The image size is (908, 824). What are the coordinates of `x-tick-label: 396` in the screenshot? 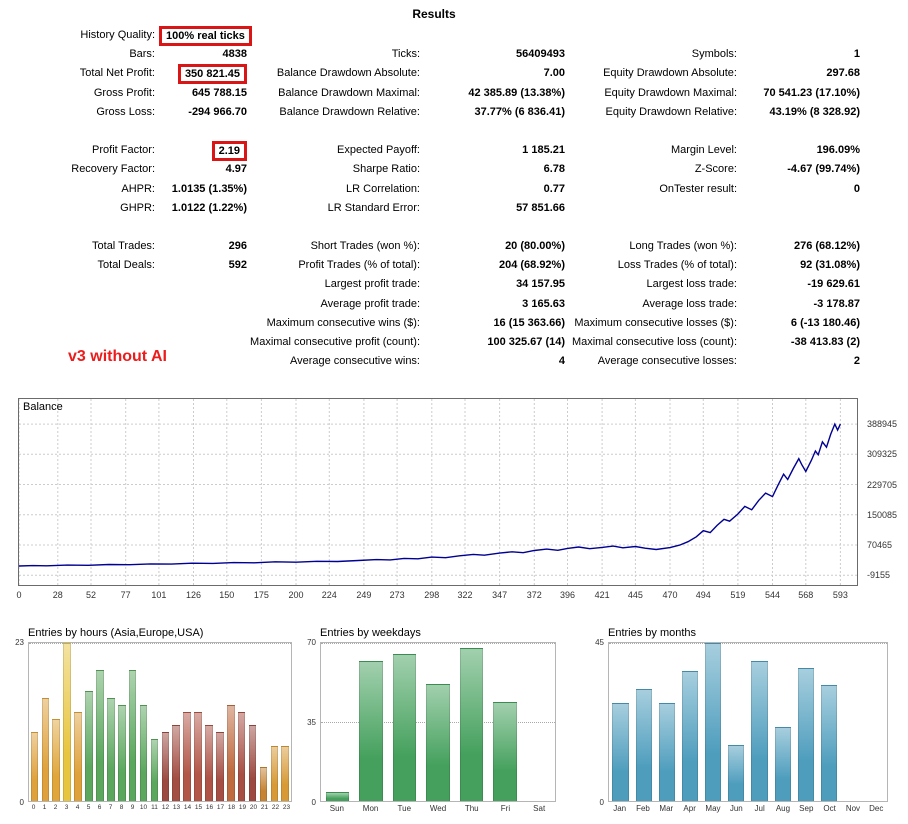 It's located at (567, 595).